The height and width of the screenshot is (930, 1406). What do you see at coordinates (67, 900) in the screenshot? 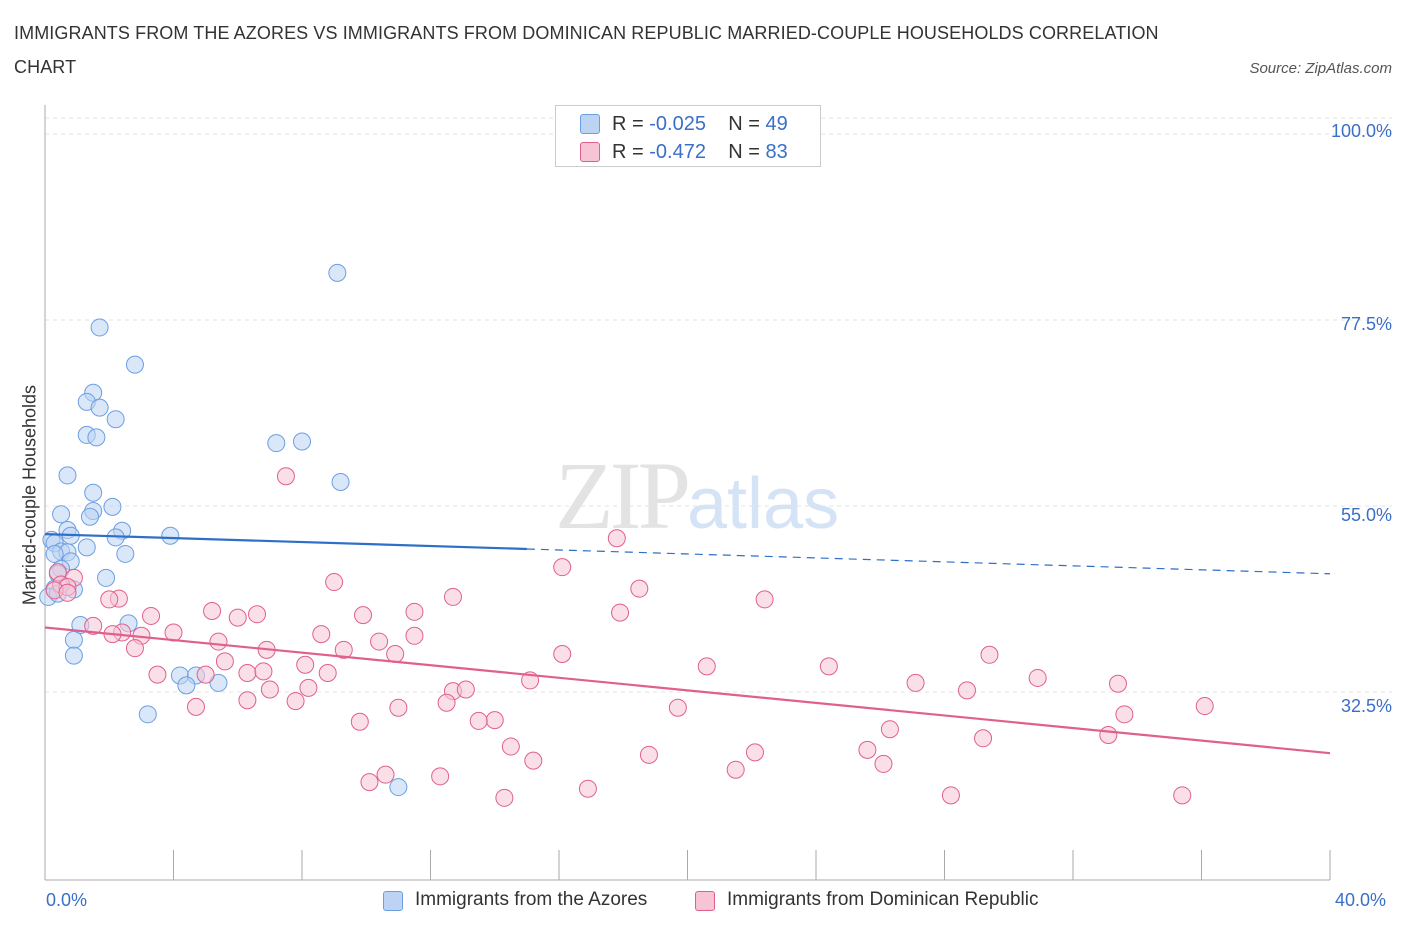
I see `x-tick-label: 0.0%` at bounding box center [67, 900].